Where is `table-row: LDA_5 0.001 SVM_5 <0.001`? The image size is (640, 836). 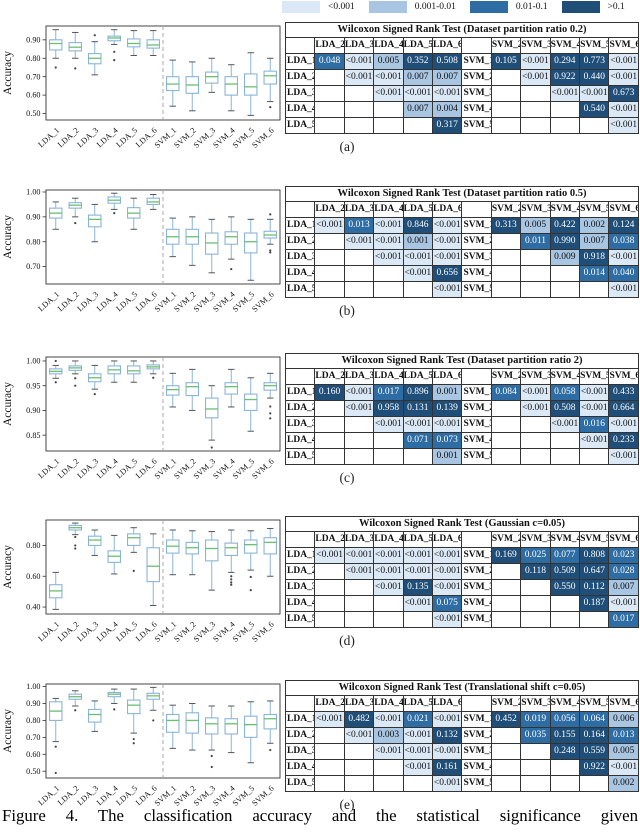 table-row: LDA_5 0.001 SVM_5 <0.001 is located at coordinates (461, 456).